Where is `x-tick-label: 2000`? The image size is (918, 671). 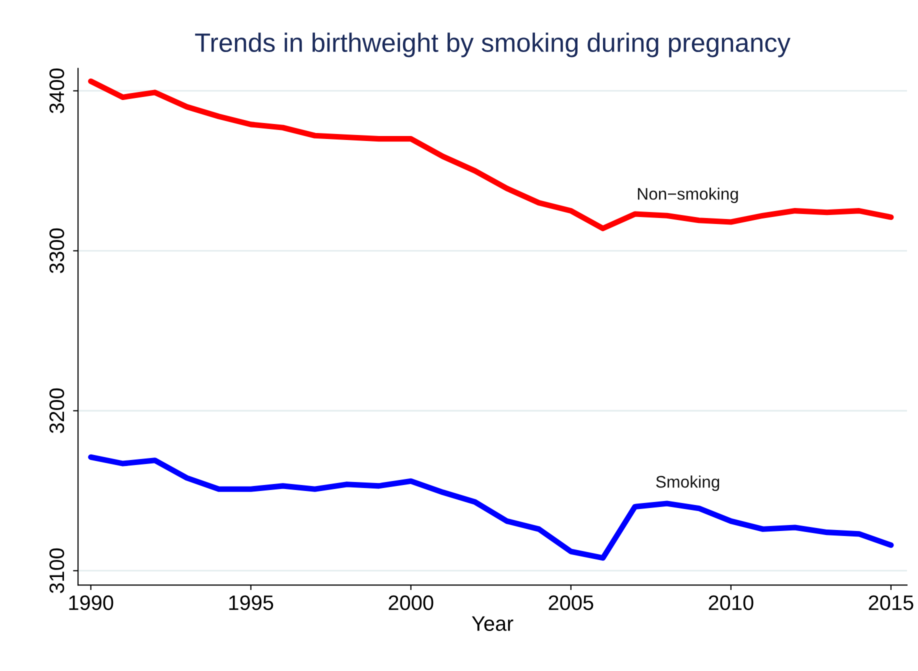
x-tick-label: 2000 is located at coordinates (411, 602).